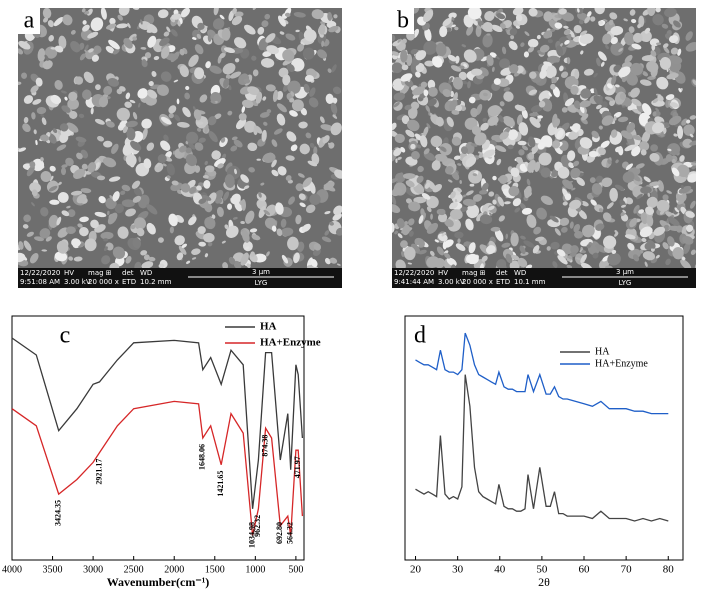  Describe the element at coordinates (220, 484) in the screenshot. I see `peak-label: 1421.65` at that location.